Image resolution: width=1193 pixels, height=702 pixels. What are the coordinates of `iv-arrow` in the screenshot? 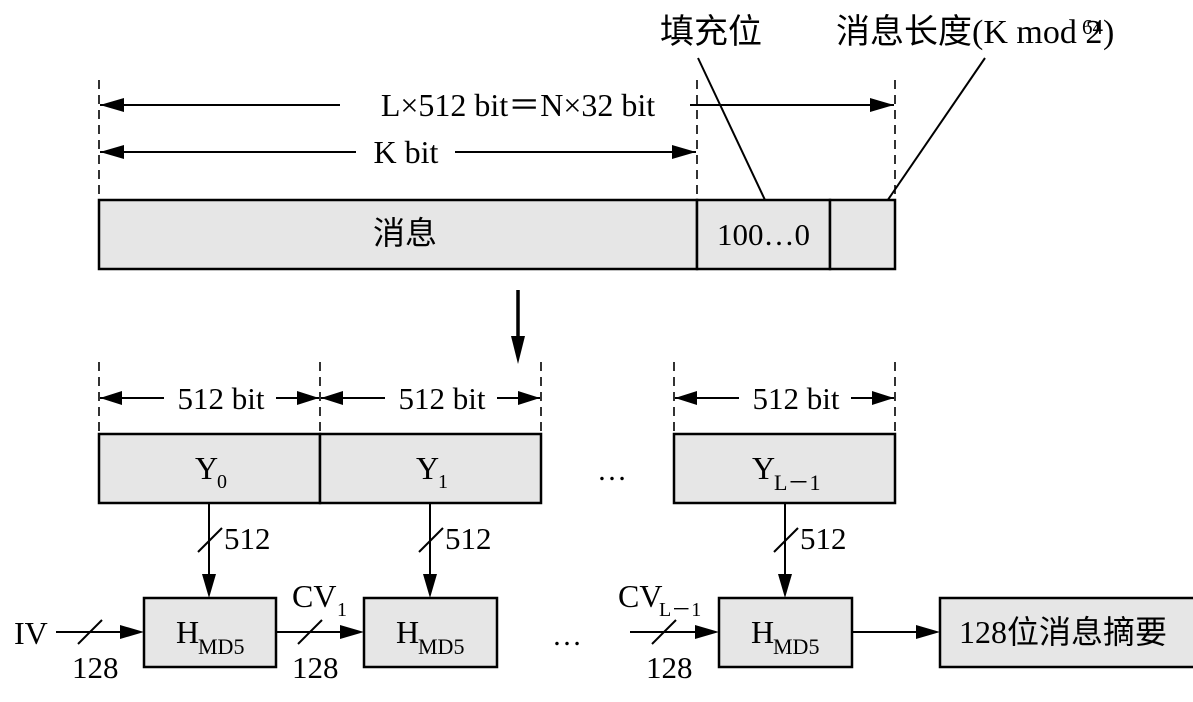 It's located at (100, 632).